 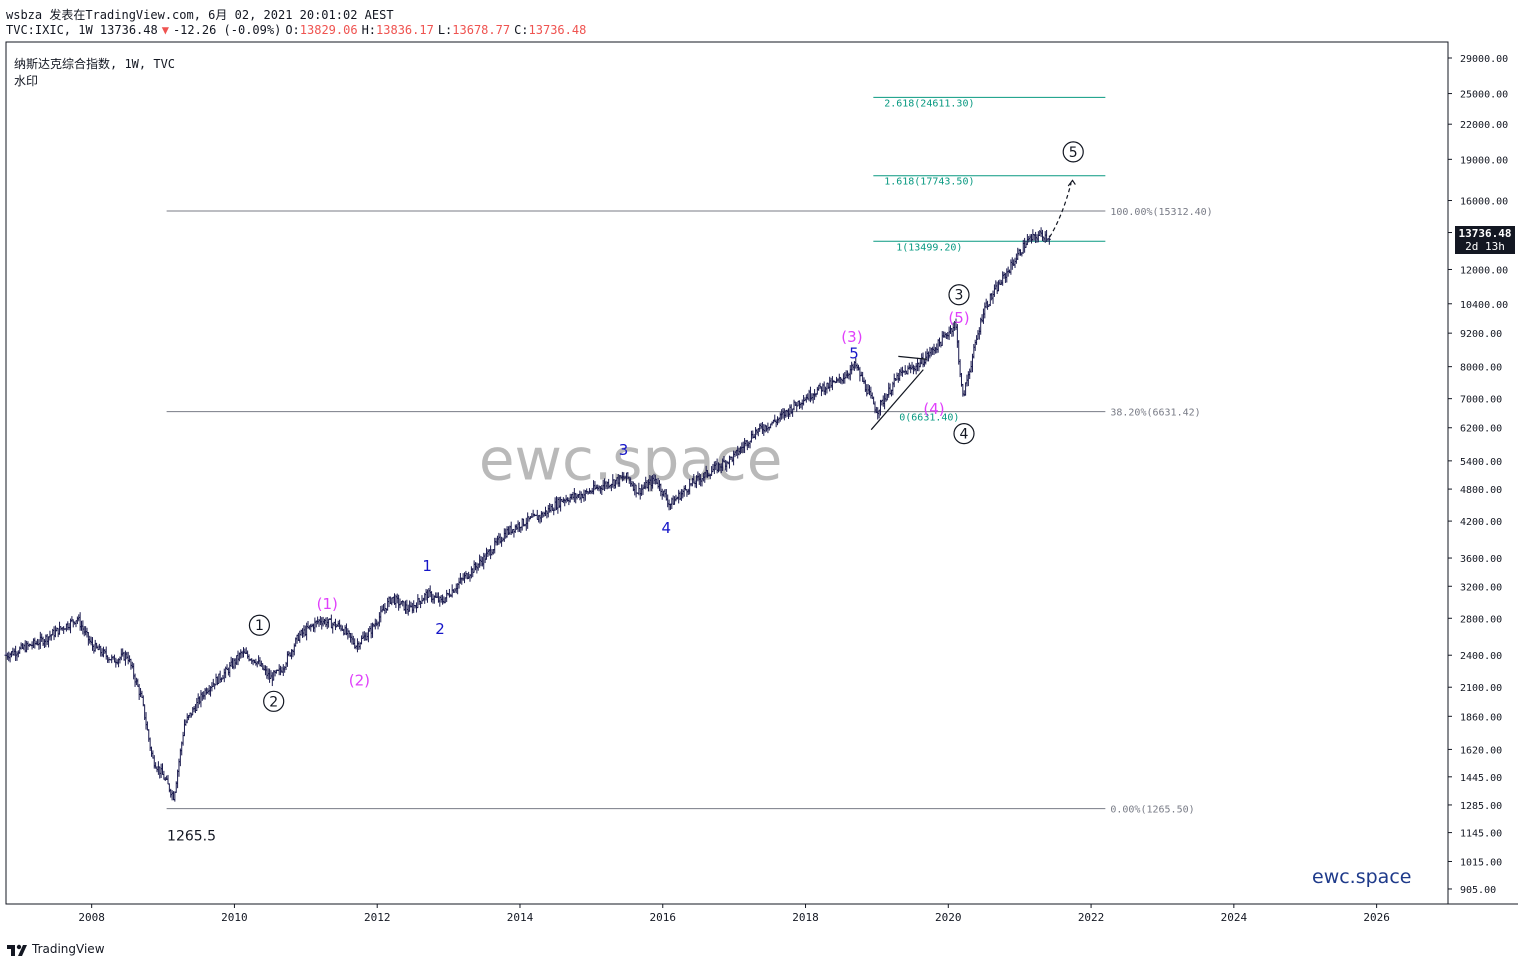 I want to click on symbol-label: TVC:IXIC, 1W 13736.48, so click(x=82, y=30).